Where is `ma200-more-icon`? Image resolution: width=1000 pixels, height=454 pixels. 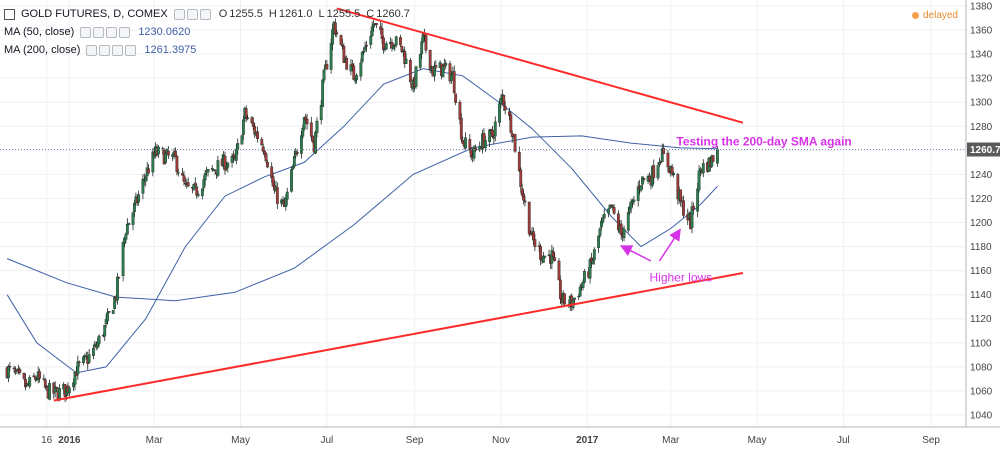
ma200-more-icon is located at coordinates (131, 50).